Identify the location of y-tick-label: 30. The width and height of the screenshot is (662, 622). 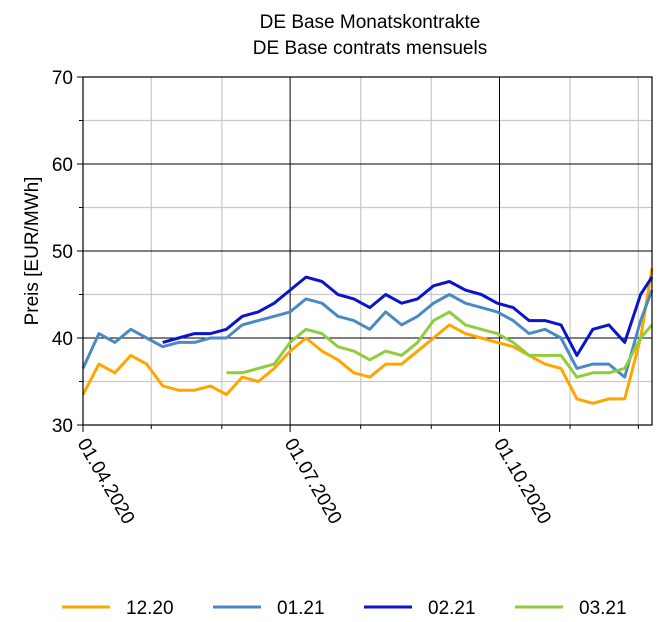
(62, 426).